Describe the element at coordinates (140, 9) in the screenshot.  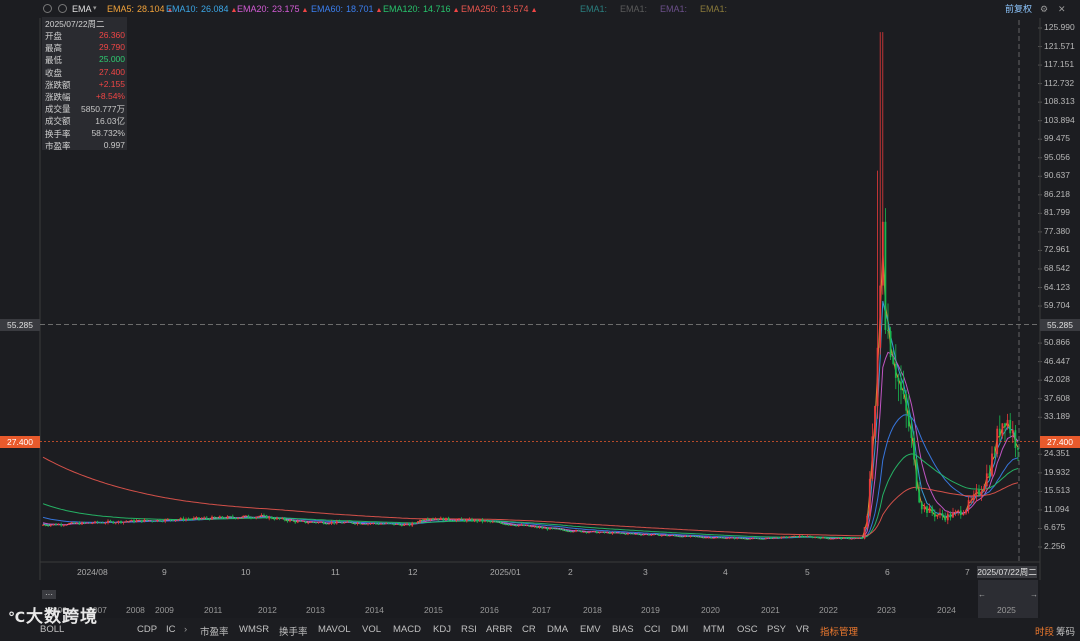
I see `legend-item-ema5: EMA5: 28.104 ▲` at that location.